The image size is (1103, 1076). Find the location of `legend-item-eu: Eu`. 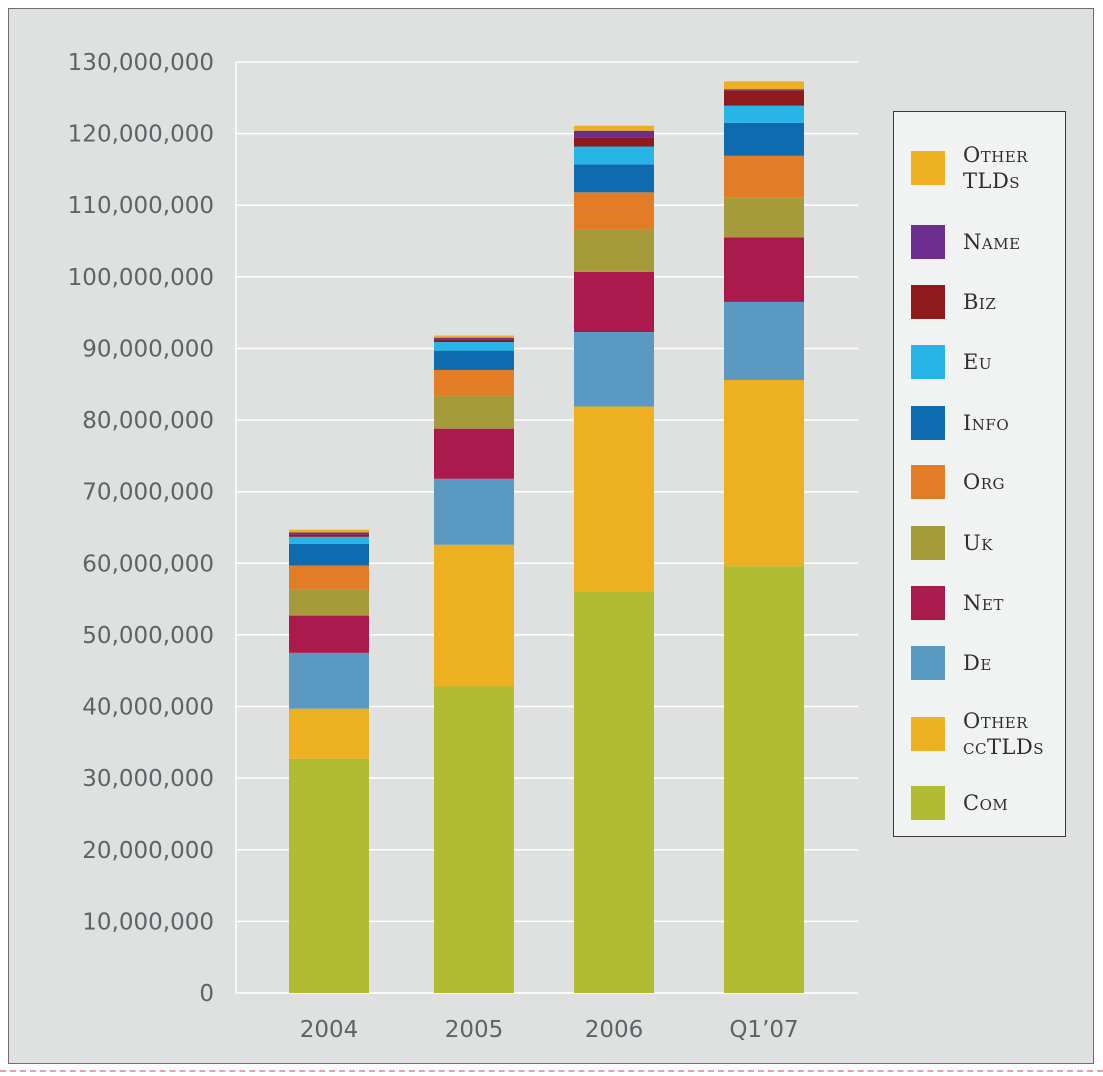

legend-item-eu: Eu is located at coordinates (986, 362).